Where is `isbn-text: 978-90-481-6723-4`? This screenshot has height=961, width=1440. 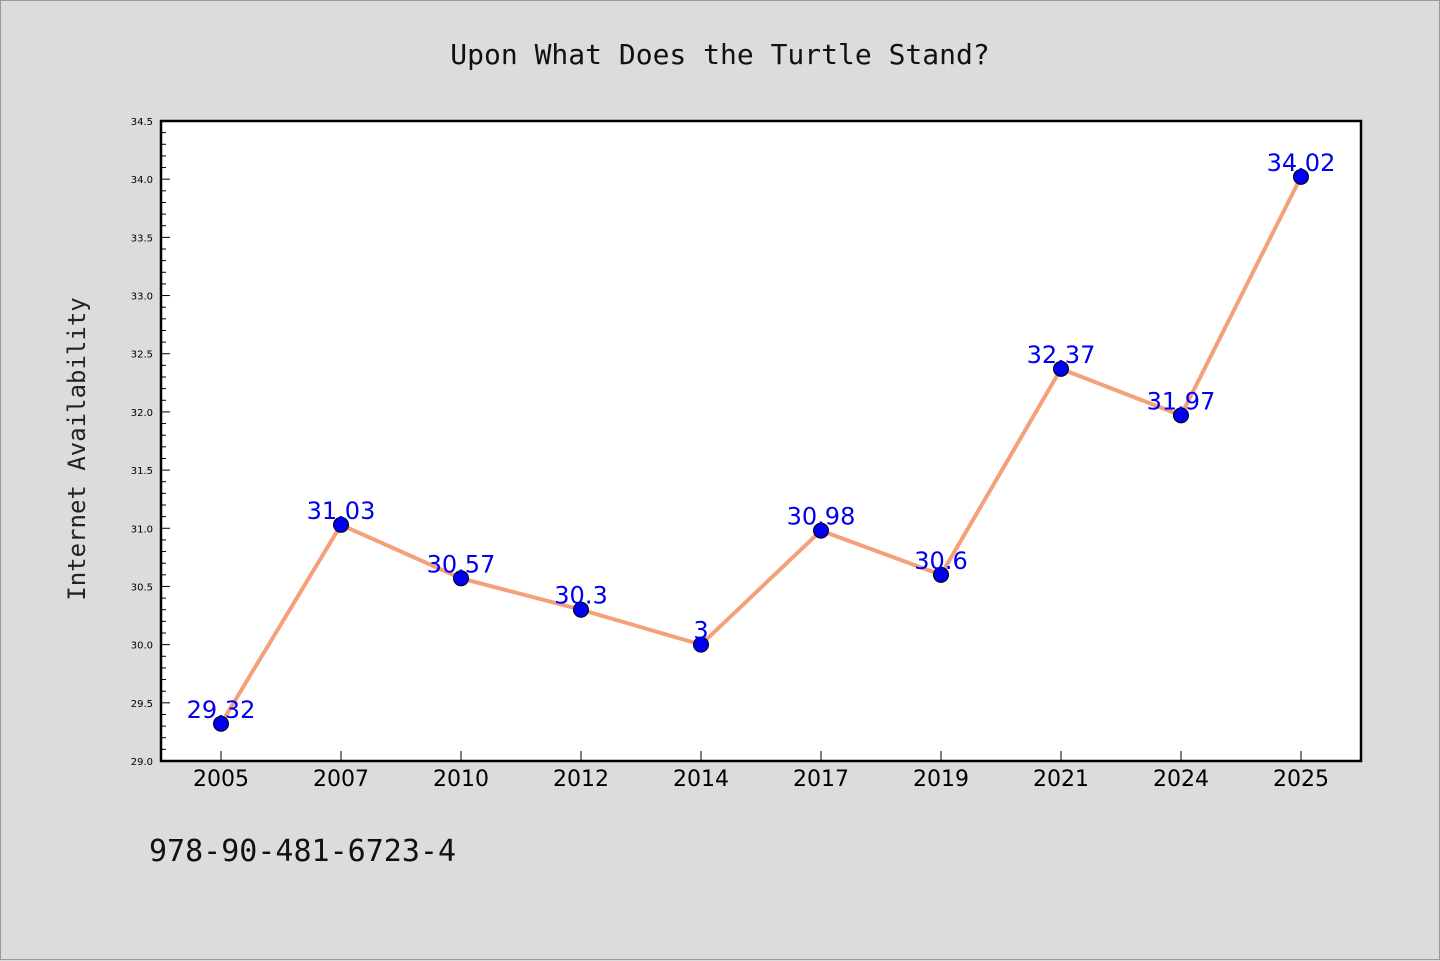
isbn-text: 978-90-481-6723-4 is located at coordinates (303, 851).